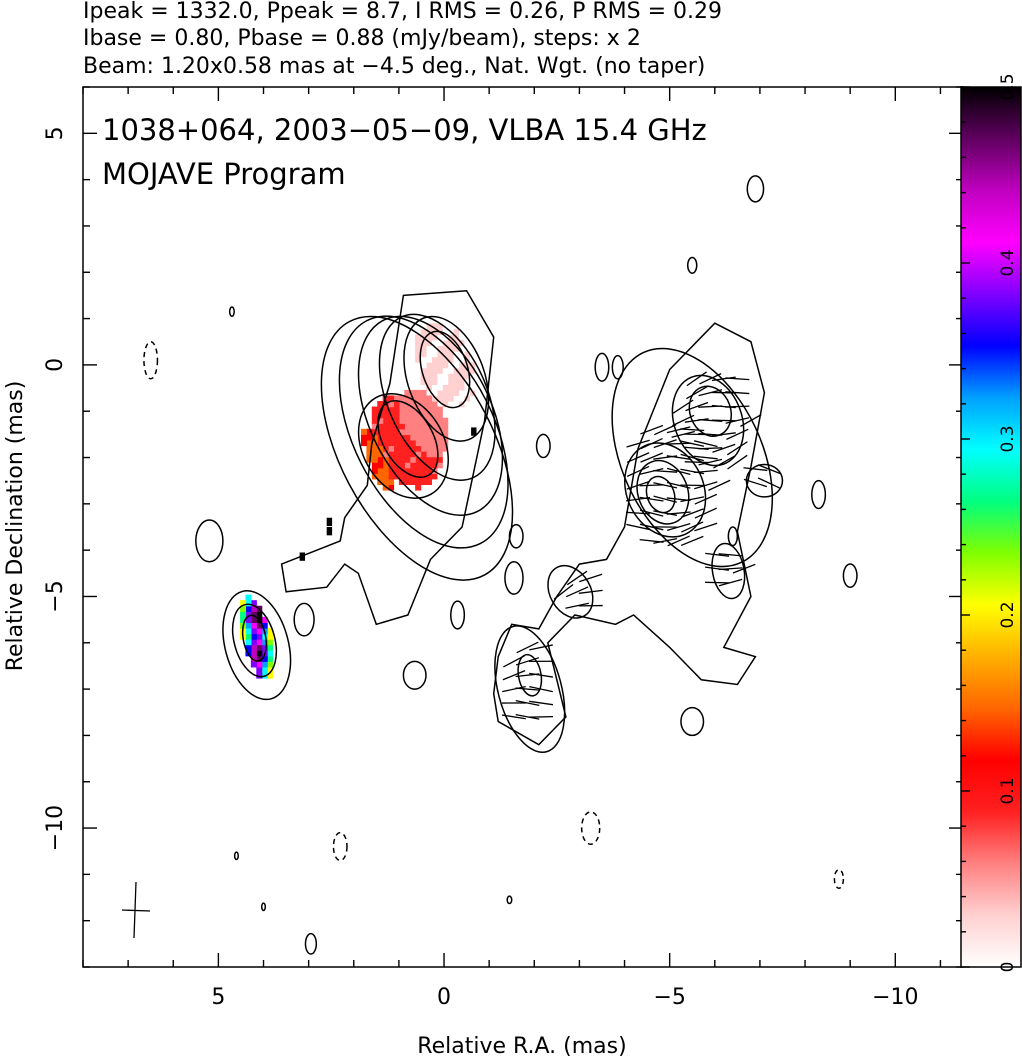  Describe the element at coordinates (1008, 86) in the screenshot. I see `colorbar-tick-label: 0.5` at that location.